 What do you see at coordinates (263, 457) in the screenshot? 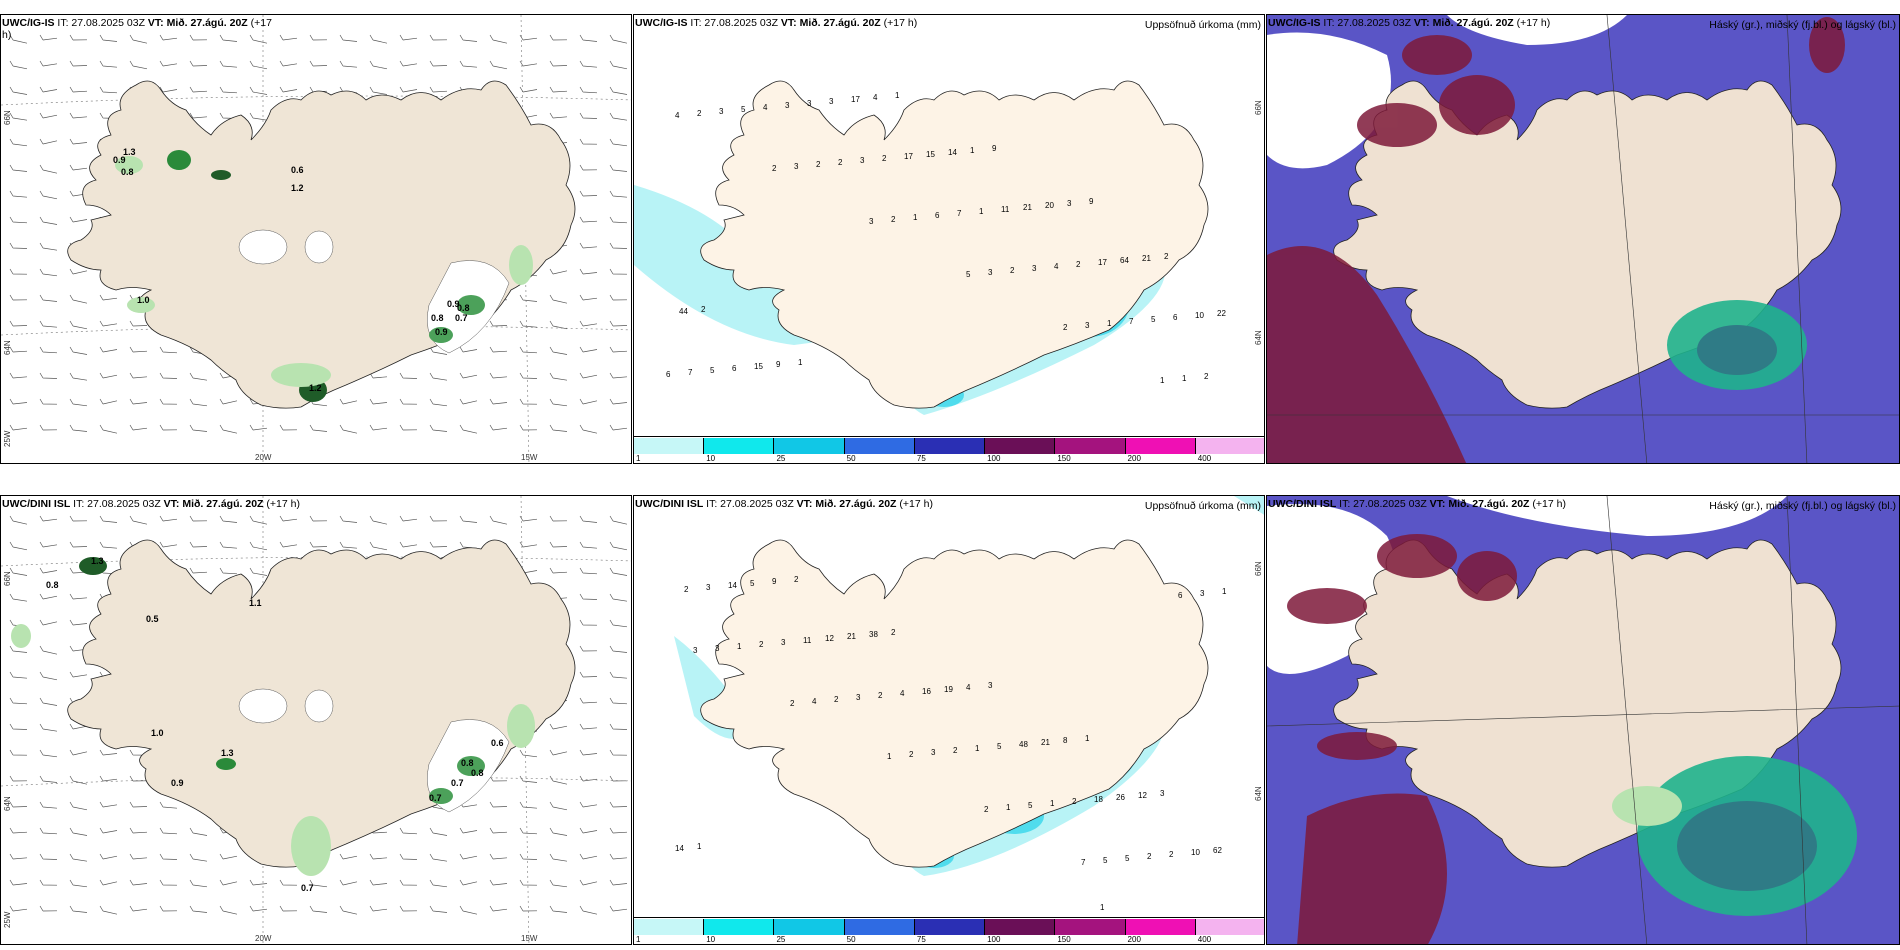
I see `lon-label-20w: 20W` at bounding box center [263, 457].